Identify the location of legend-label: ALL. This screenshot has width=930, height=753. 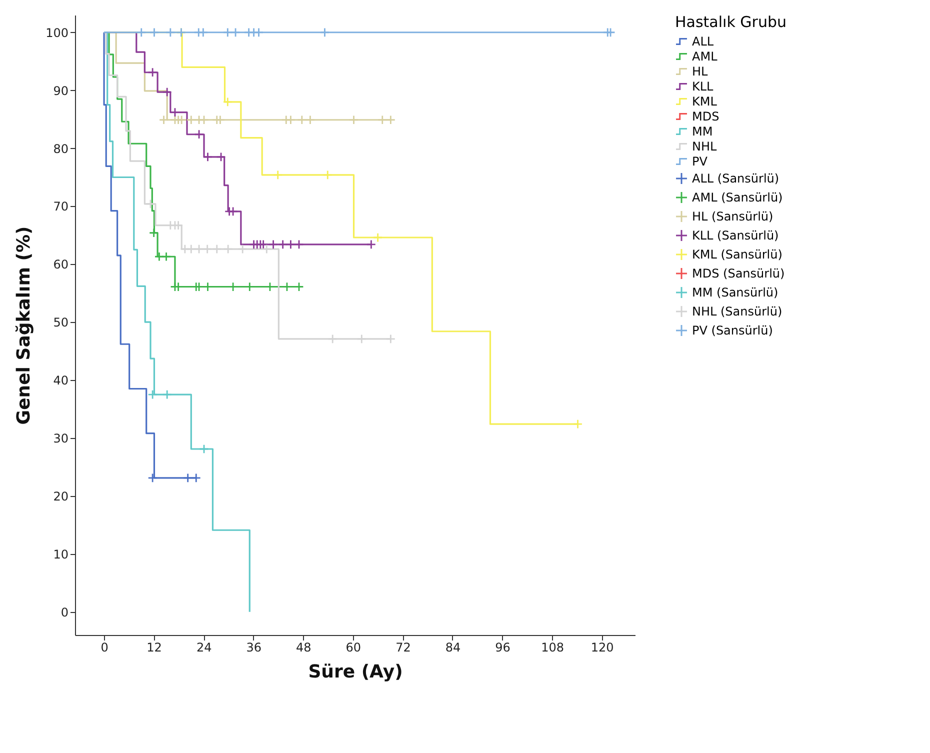
(703, 41).